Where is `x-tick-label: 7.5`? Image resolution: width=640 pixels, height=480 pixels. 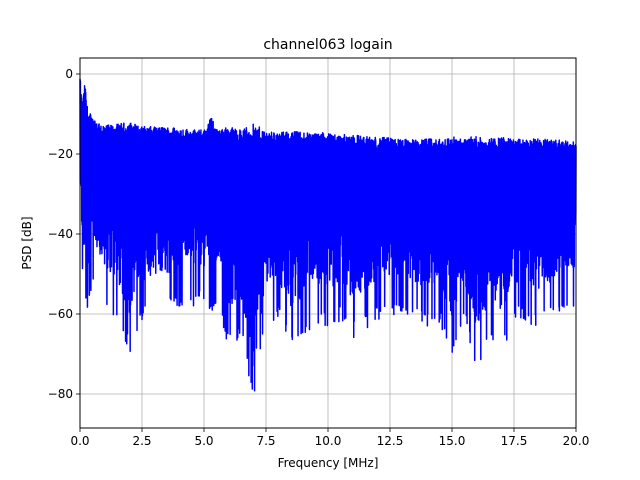 x-tick-label: 7.5 is located at coordinates (265, 441).